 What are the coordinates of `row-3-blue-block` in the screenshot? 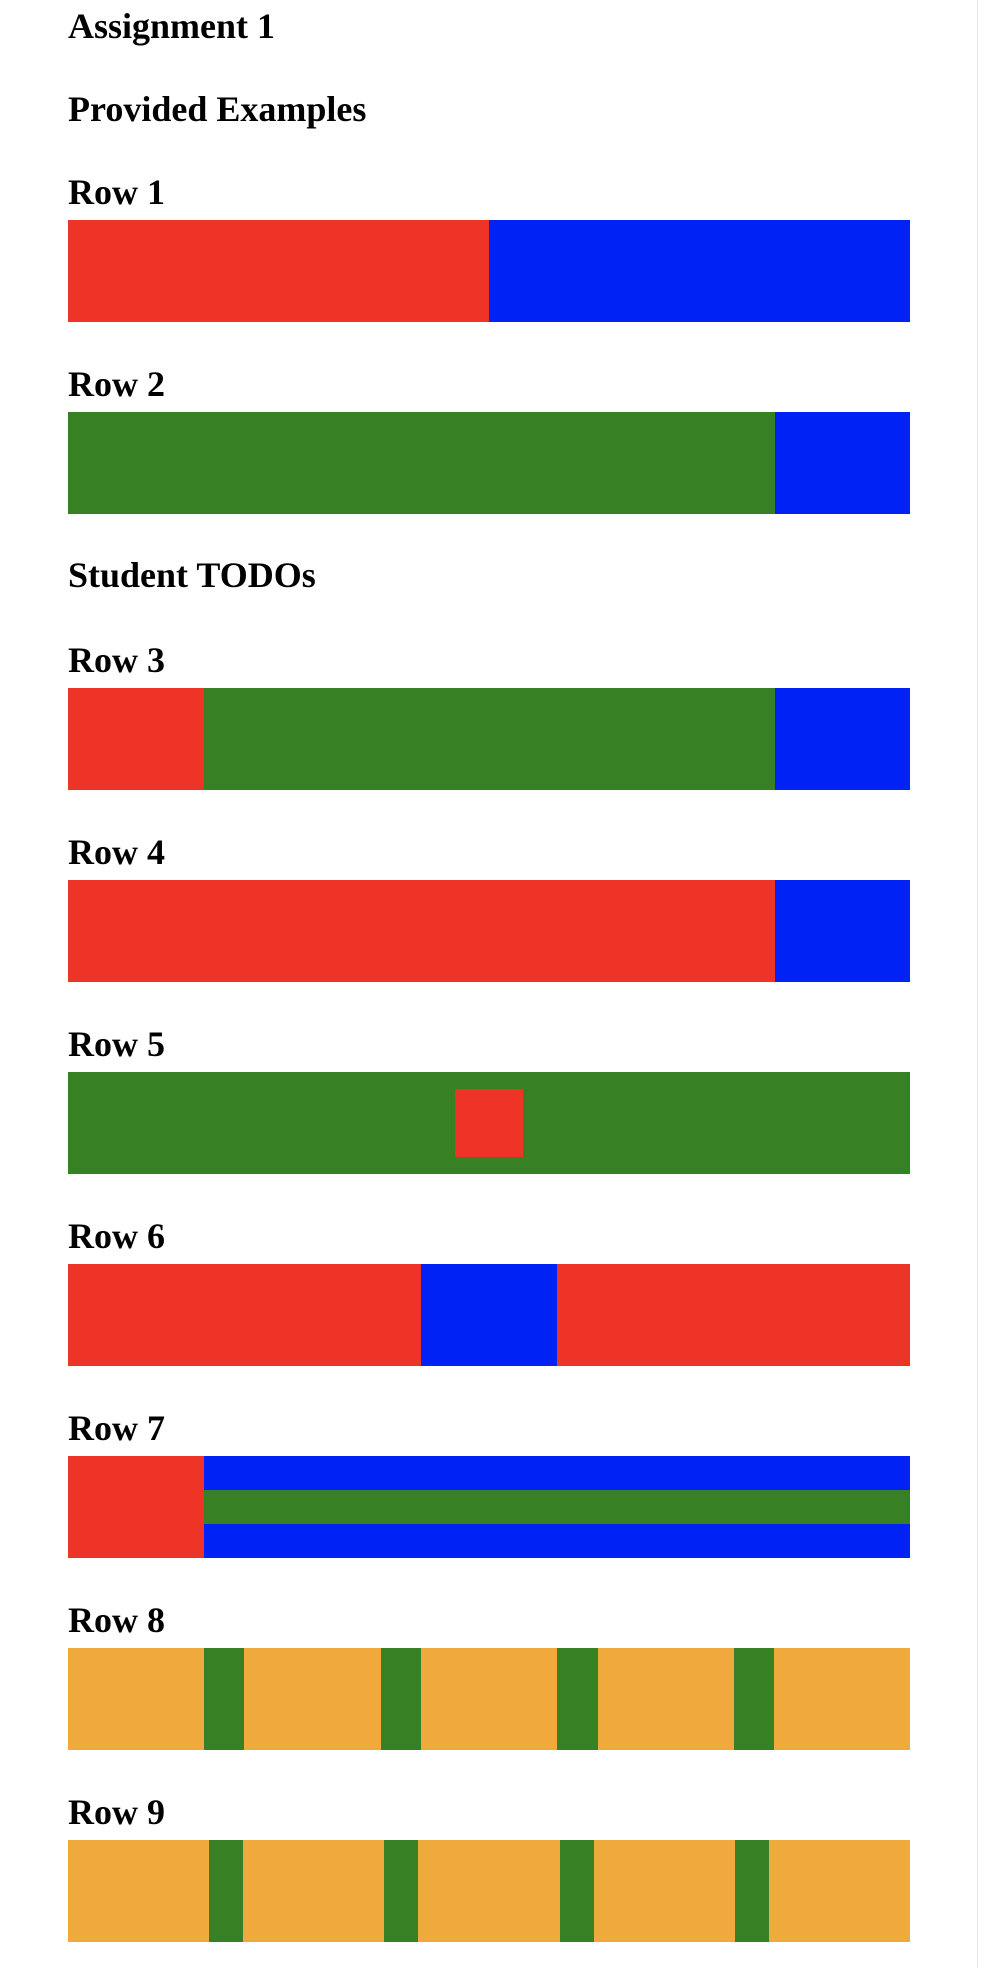 It's located at (842, 739).